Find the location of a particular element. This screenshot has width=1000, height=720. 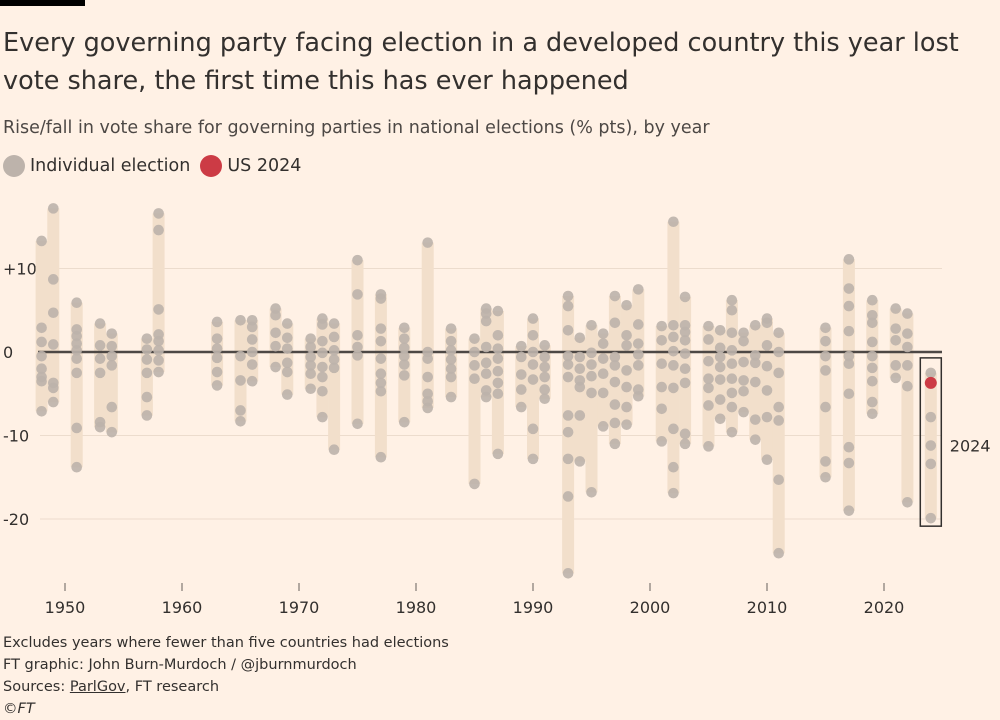

parlgov-link: ParlGov is located at coordinates (97, 687).